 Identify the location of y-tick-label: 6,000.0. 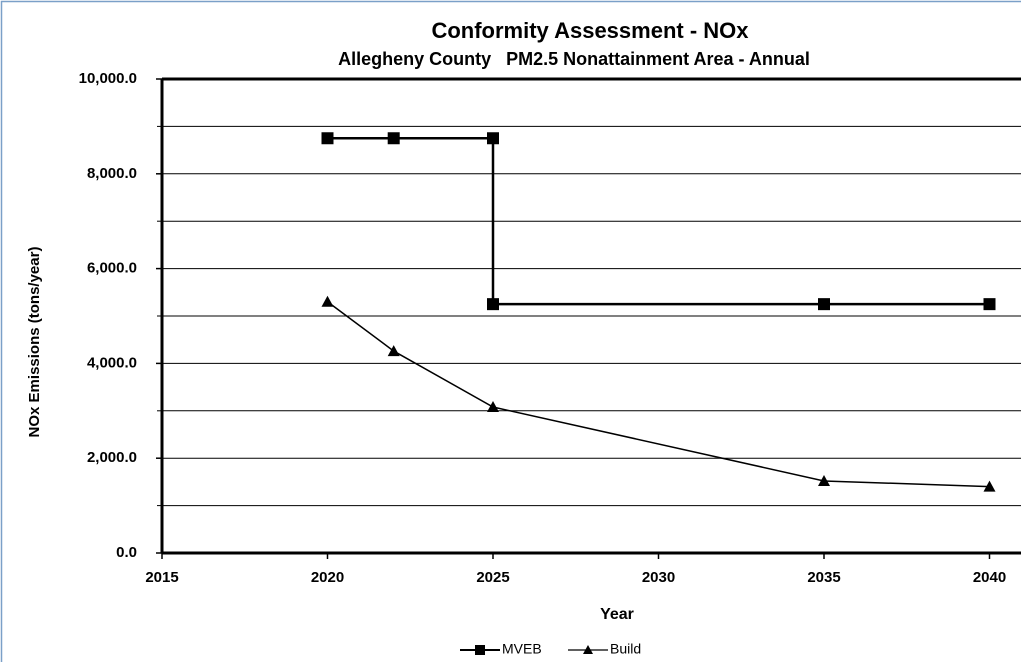
(112, 268).